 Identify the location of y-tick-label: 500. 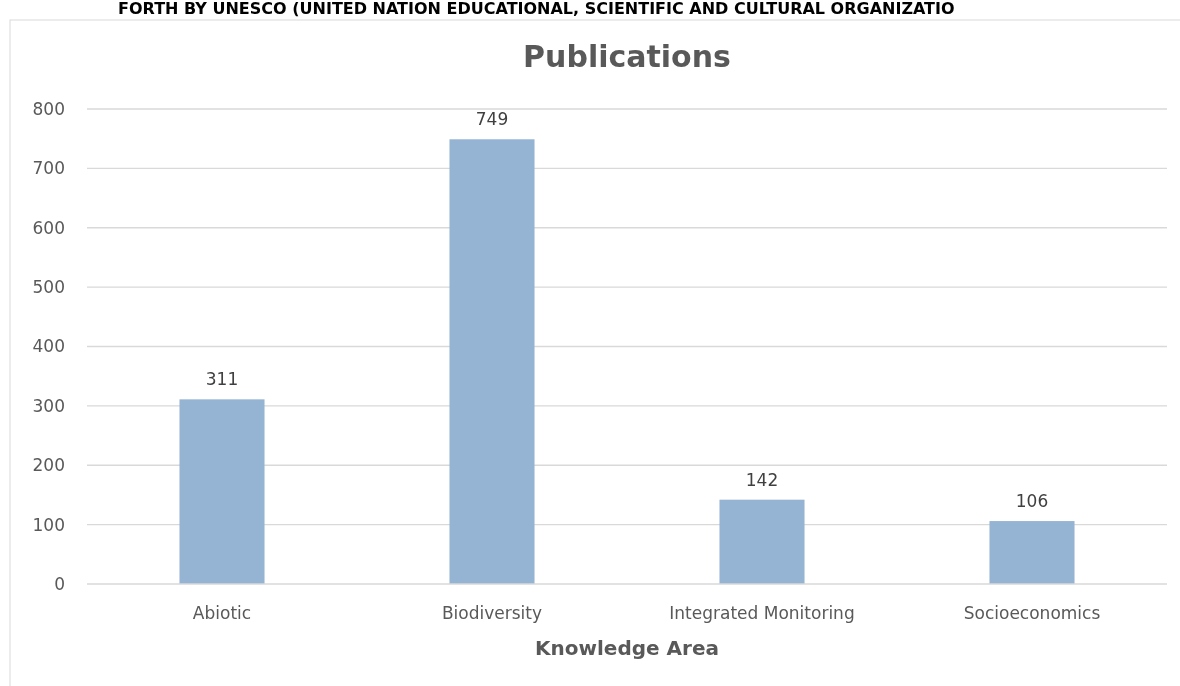
(48, 287).